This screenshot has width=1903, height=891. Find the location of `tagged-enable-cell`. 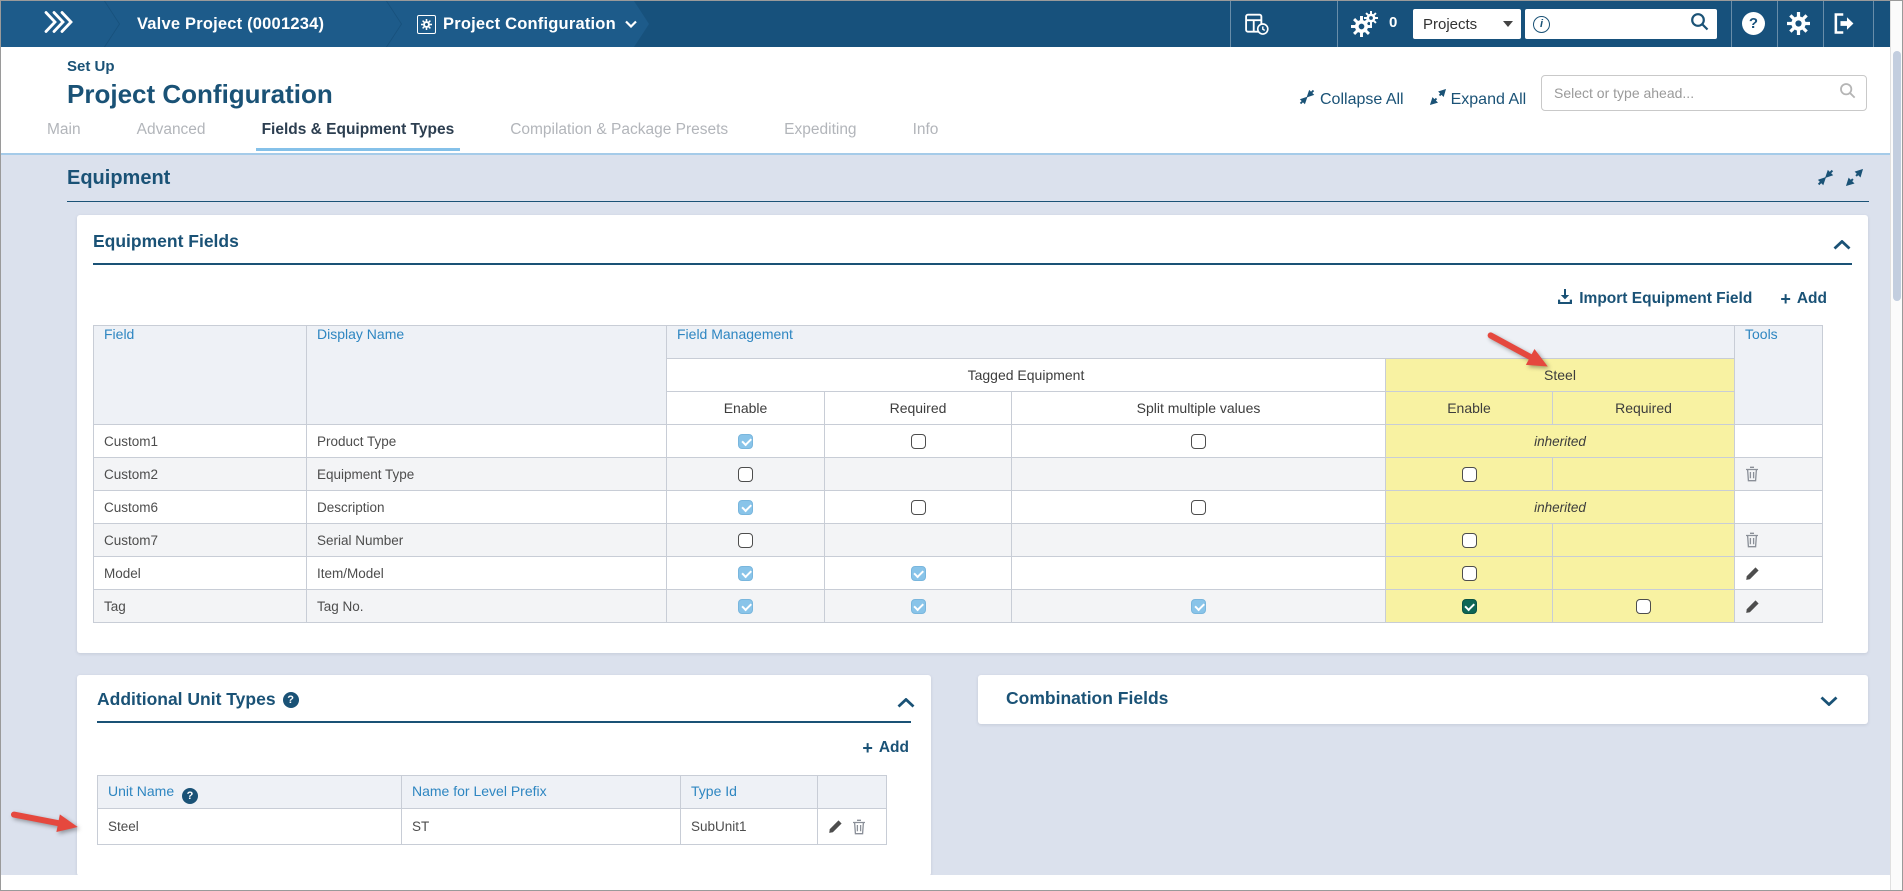

tagged-enable-cell is located at coordinates (745, 441).